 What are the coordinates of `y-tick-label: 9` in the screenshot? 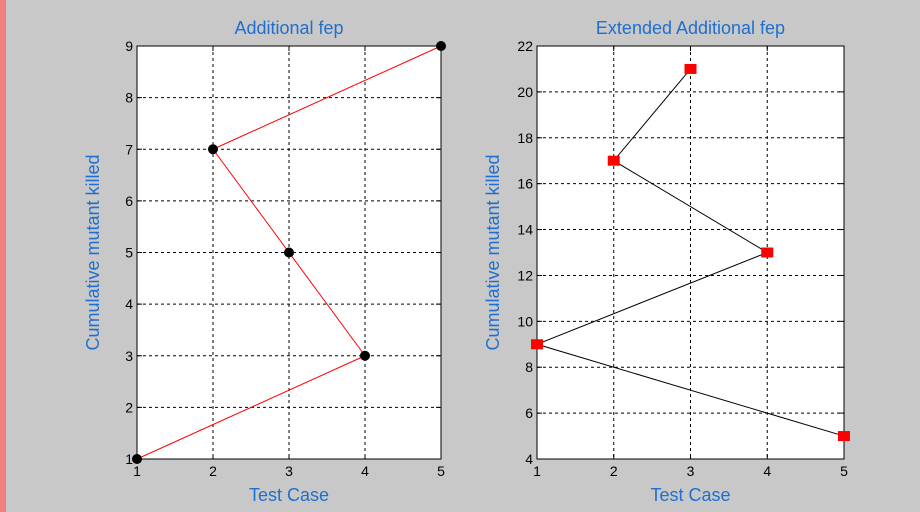 It's located at (129, 46).